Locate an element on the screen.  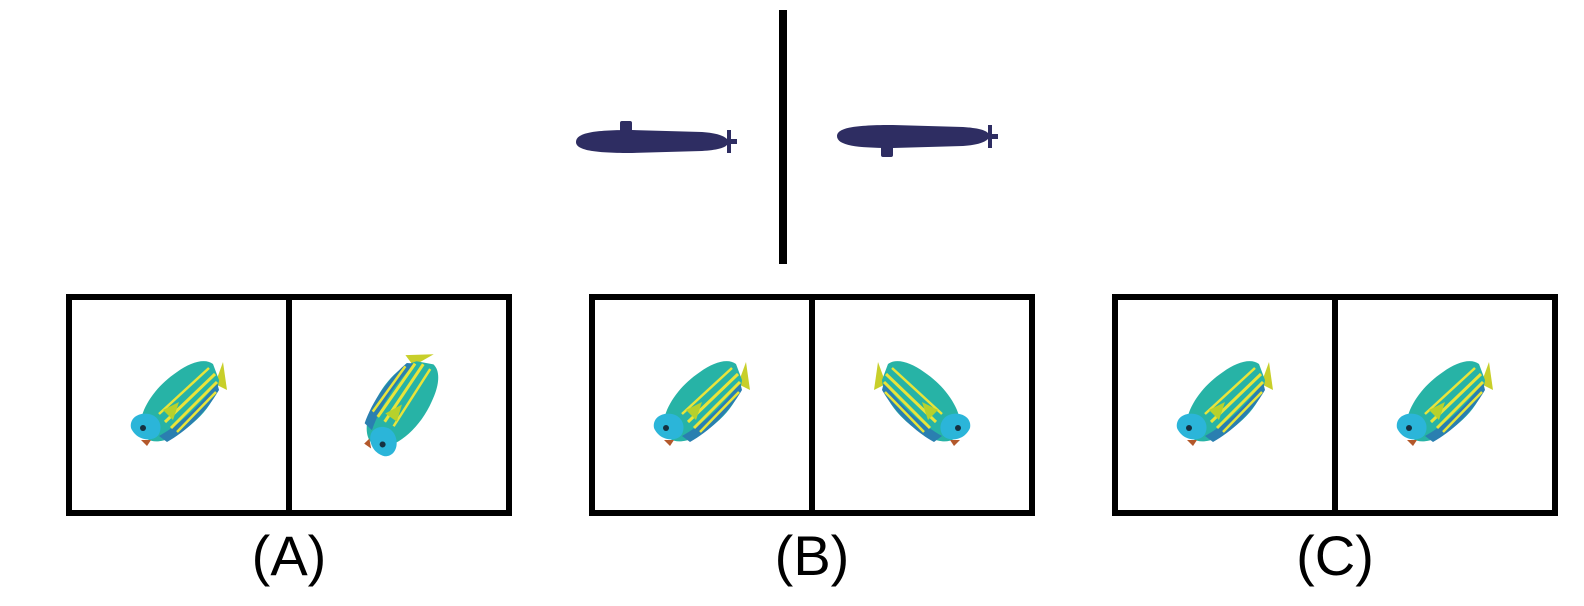
option-b-panel is located at coordinates (812, 405).